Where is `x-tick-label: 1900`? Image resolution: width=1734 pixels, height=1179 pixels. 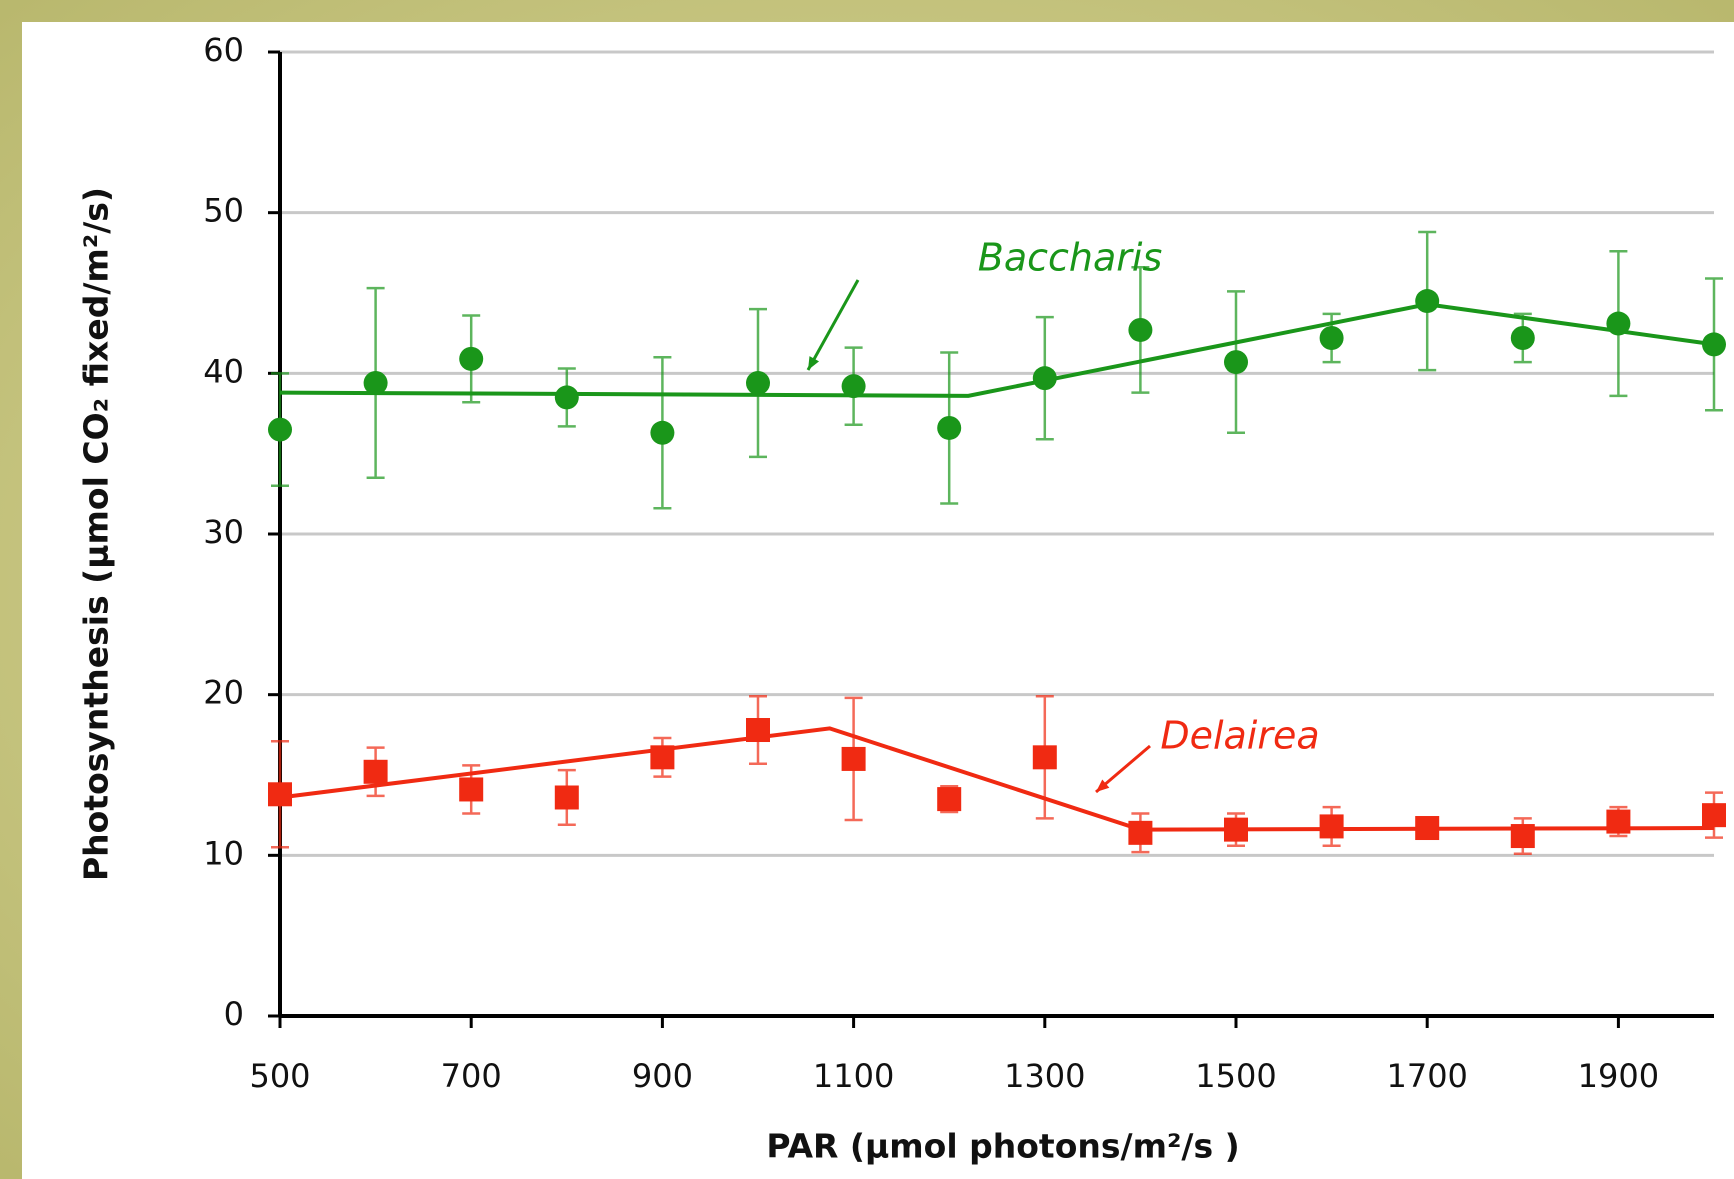 x-tick-label: 1900 is located at coordinates (1618, 1076).